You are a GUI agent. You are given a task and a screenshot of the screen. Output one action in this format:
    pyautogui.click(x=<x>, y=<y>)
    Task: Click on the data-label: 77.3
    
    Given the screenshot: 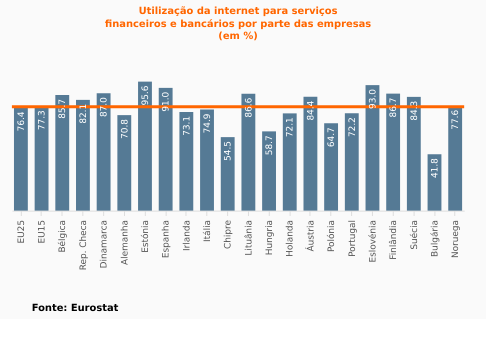 What is the action you would take?
    pyautogui.click(x=43, y=120)
    